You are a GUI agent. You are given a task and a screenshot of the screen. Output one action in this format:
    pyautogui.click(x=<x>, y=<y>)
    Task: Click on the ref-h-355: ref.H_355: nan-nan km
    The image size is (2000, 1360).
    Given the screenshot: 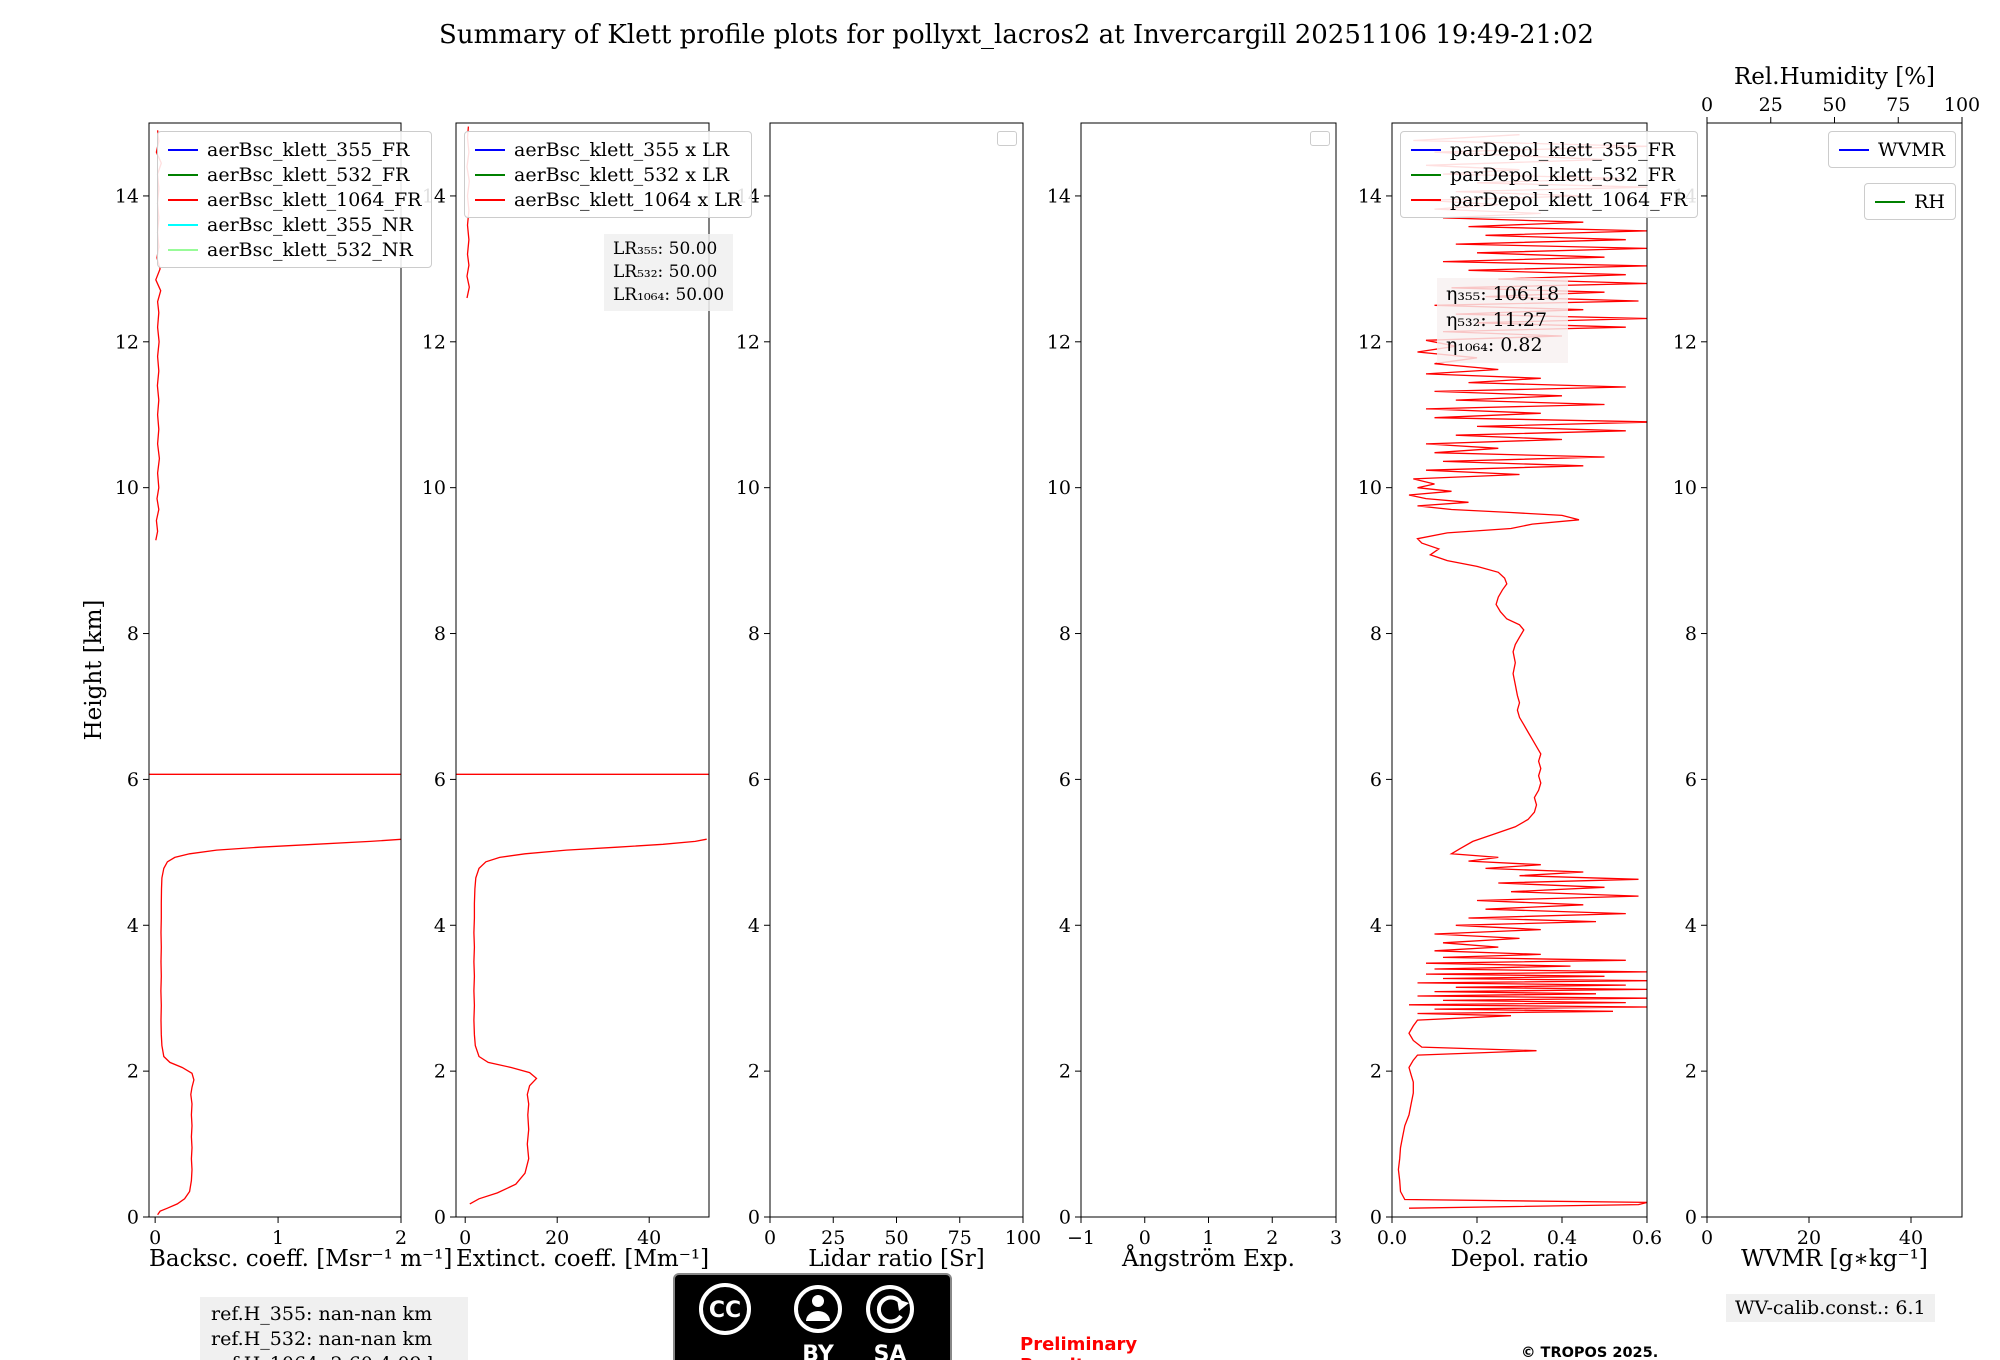 What is the action you would take?
    pyautogui.click(x=322, y=1314)
    